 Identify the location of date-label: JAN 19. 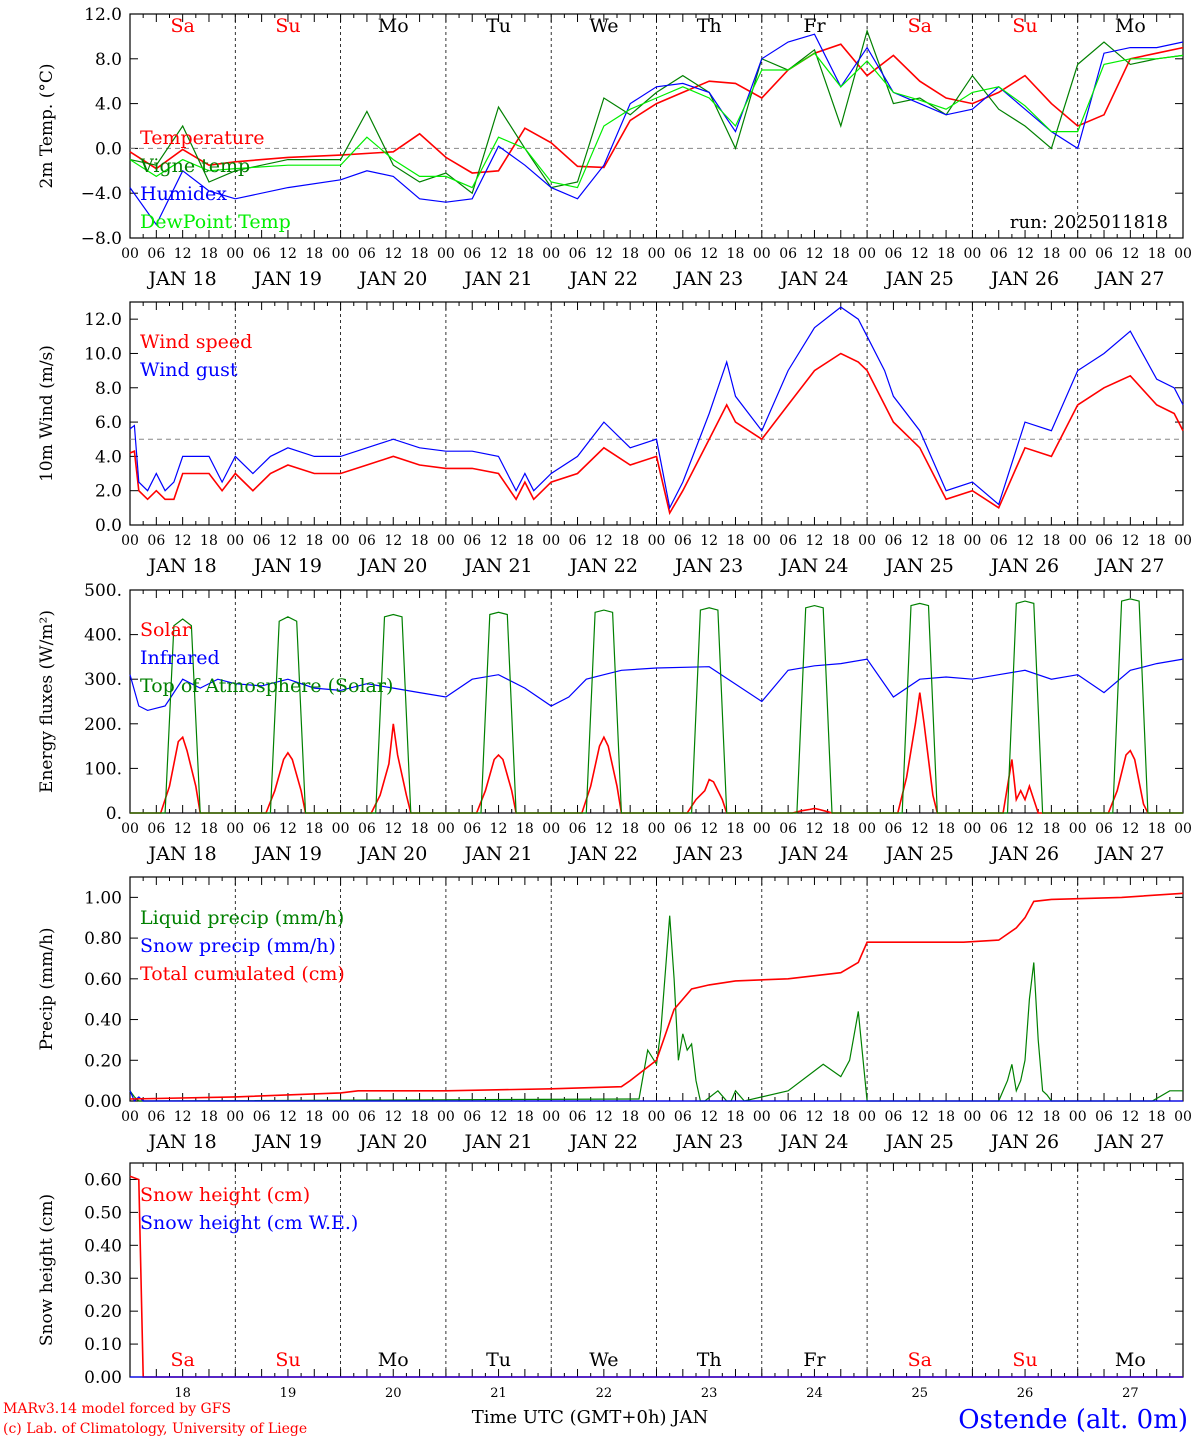
(287, 1142).